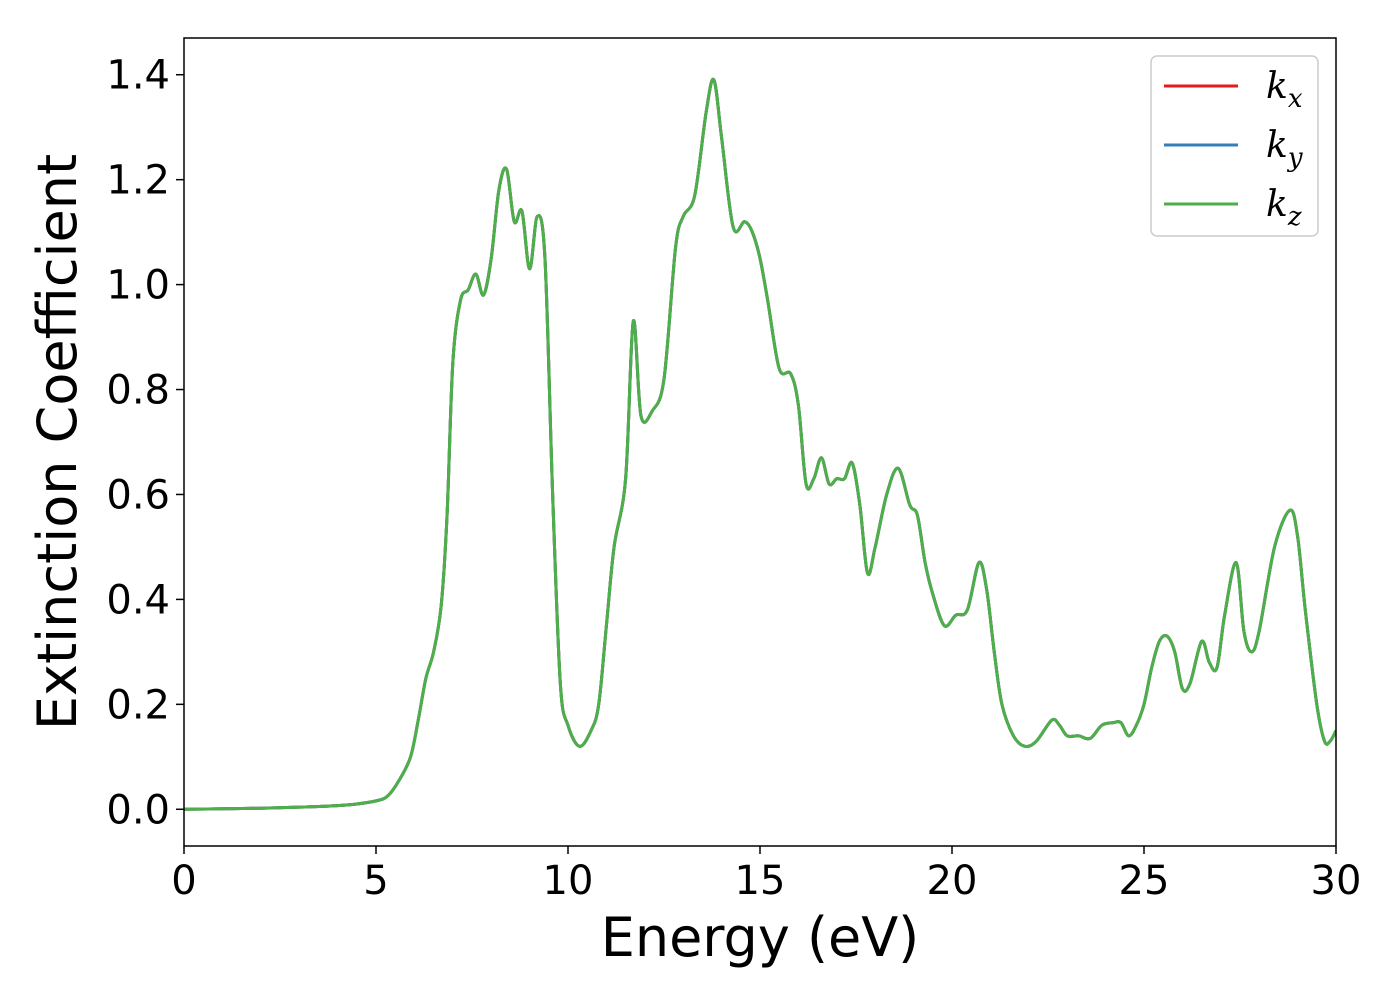  I want to click on y-tick-label: 1.2, so click(138, 181).